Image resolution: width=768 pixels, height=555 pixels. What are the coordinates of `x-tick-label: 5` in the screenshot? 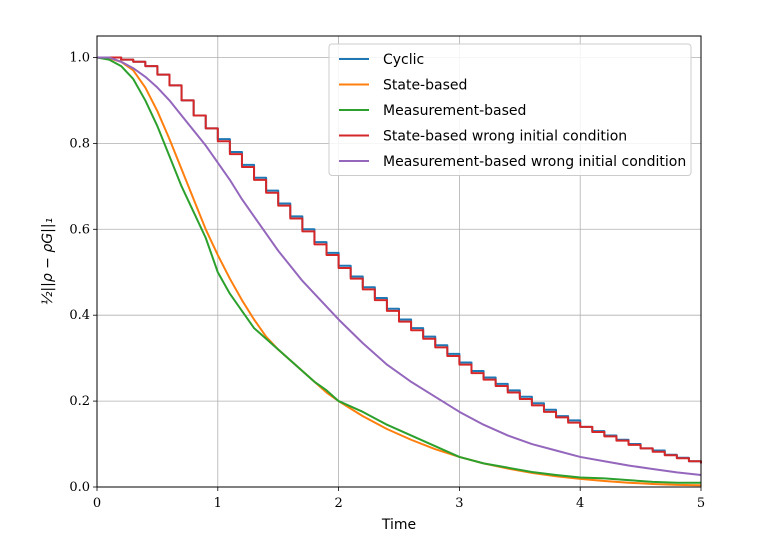 It's located at (701, 503).